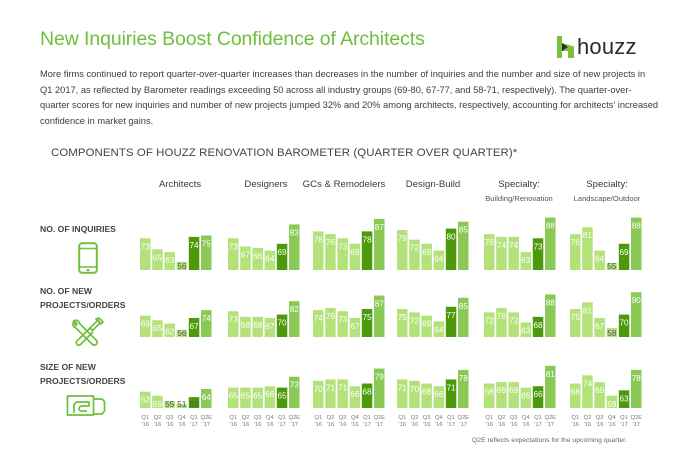 This screenshot has width=700, height=458. Describe the element at coordinates (194, 326) in the screenshot. I see `bar-value-label: 67` at that location.